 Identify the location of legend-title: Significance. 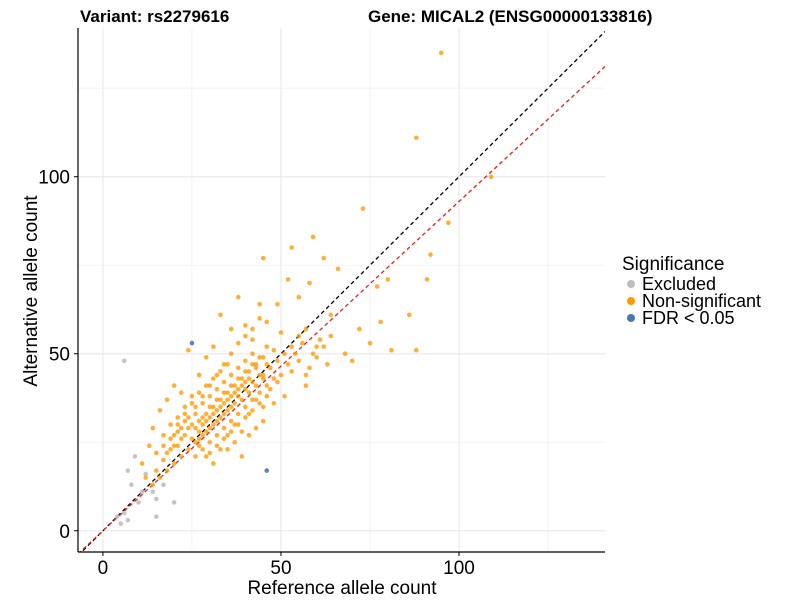
(673, 264).